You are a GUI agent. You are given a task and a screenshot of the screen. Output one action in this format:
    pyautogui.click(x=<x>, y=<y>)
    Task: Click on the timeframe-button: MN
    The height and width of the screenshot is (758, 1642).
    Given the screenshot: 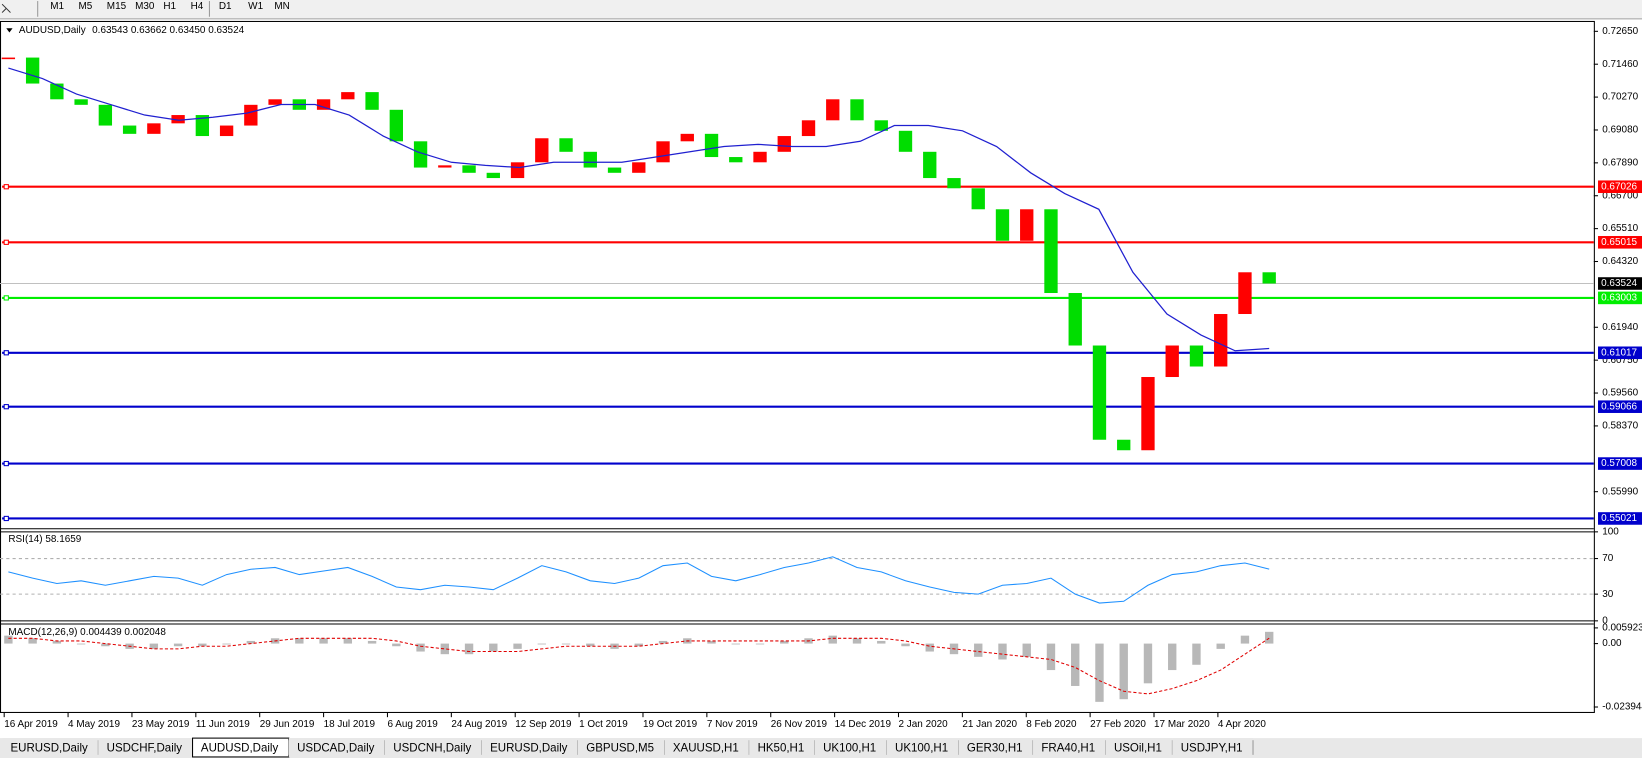 What is the action you would take?
    pyautogui.click(x=281, y=6)
    